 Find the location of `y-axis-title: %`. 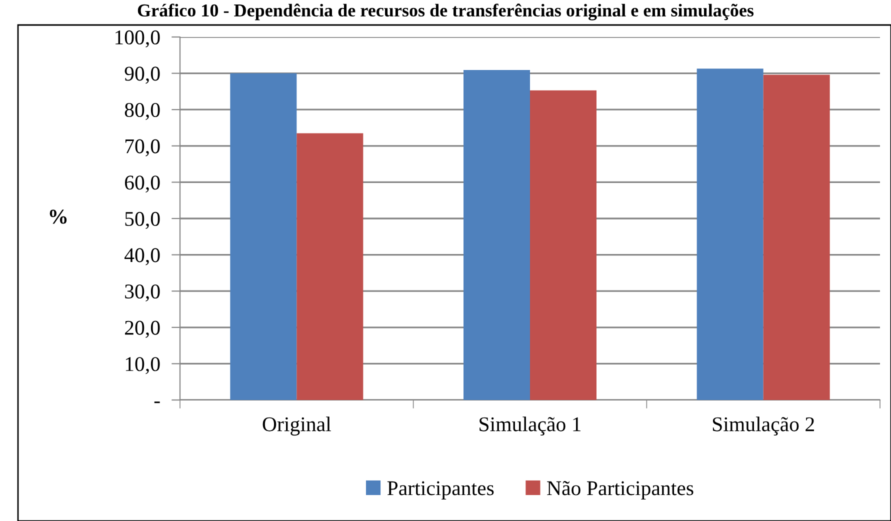

y-axis-title: % is located at coordinates (58, 217).